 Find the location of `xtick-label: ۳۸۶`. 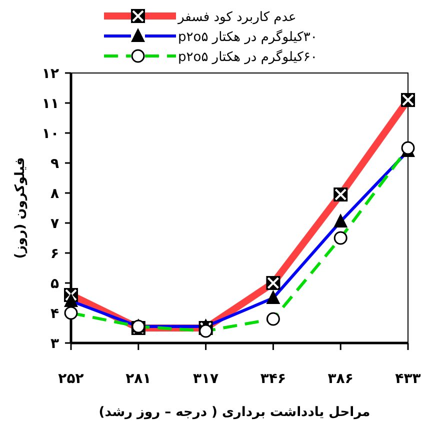

xtick-label: ۳۸۶ is located at coordinates (341, 379).